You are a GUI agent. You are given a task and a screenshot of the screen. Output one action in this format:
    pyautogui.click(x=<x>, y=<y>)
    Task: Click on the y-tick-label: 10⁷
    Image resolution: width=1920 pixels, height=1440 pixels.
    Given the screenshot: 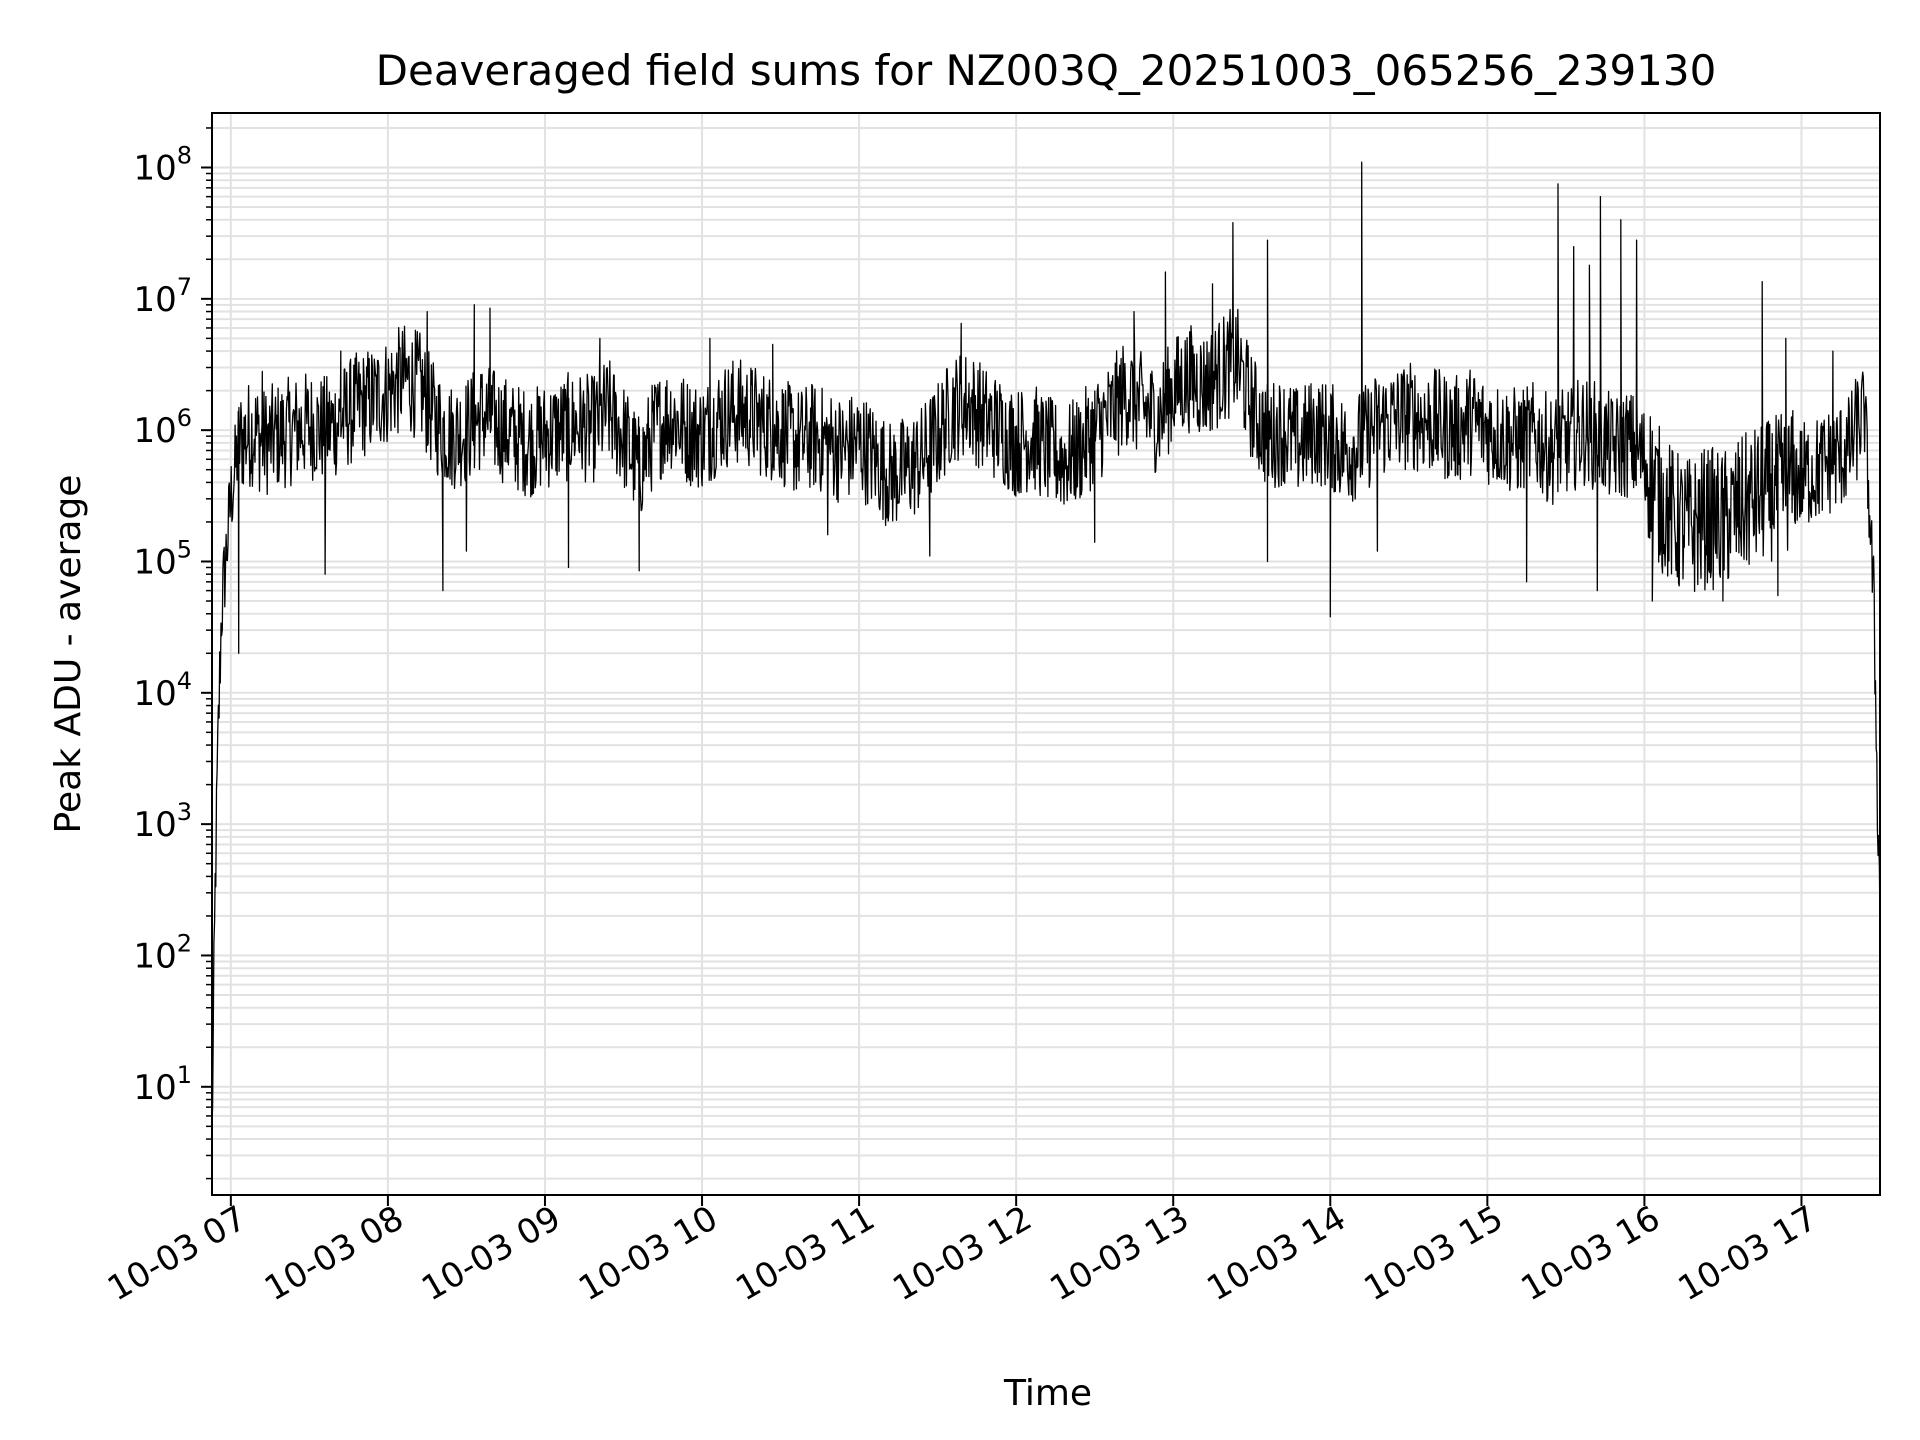 What is the action you would take?
    pyautogui.click(x=162, y=296)
    